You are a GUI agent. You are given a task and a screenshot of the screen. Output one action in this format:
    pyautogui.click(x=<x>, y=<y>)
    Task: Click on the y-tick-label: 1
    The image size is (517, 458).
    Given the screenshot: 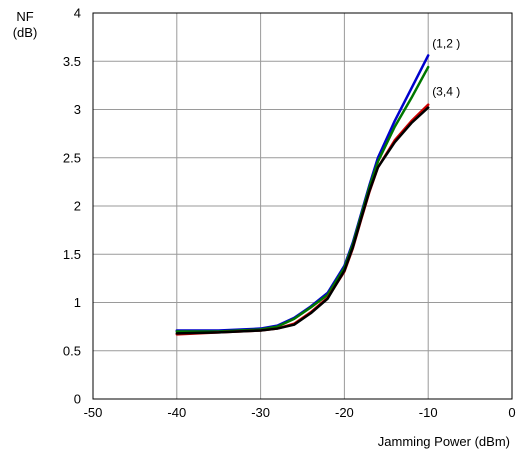 What is the action you would take?
    pyautogui.click(x=77, y=302)
    